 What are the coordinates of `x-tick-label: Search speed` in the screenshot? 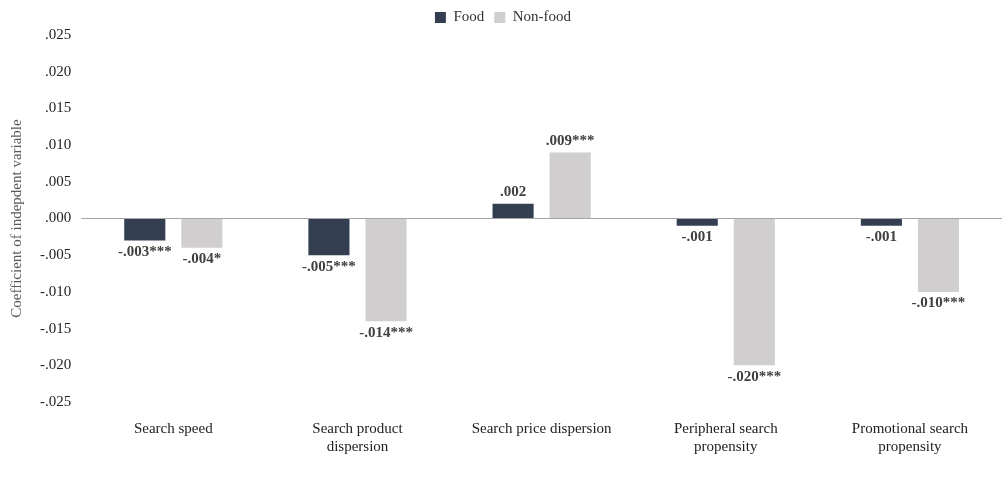 It's located at (173, 427).